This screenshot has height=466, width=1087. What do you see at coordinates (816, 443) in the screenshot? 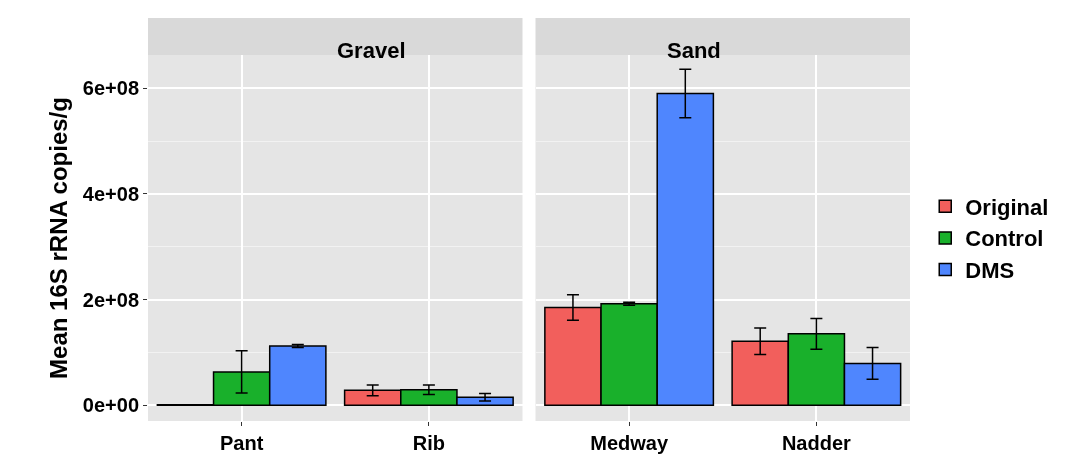
I see `x-tick-label: Nadder` at bounding box center [816, 443].